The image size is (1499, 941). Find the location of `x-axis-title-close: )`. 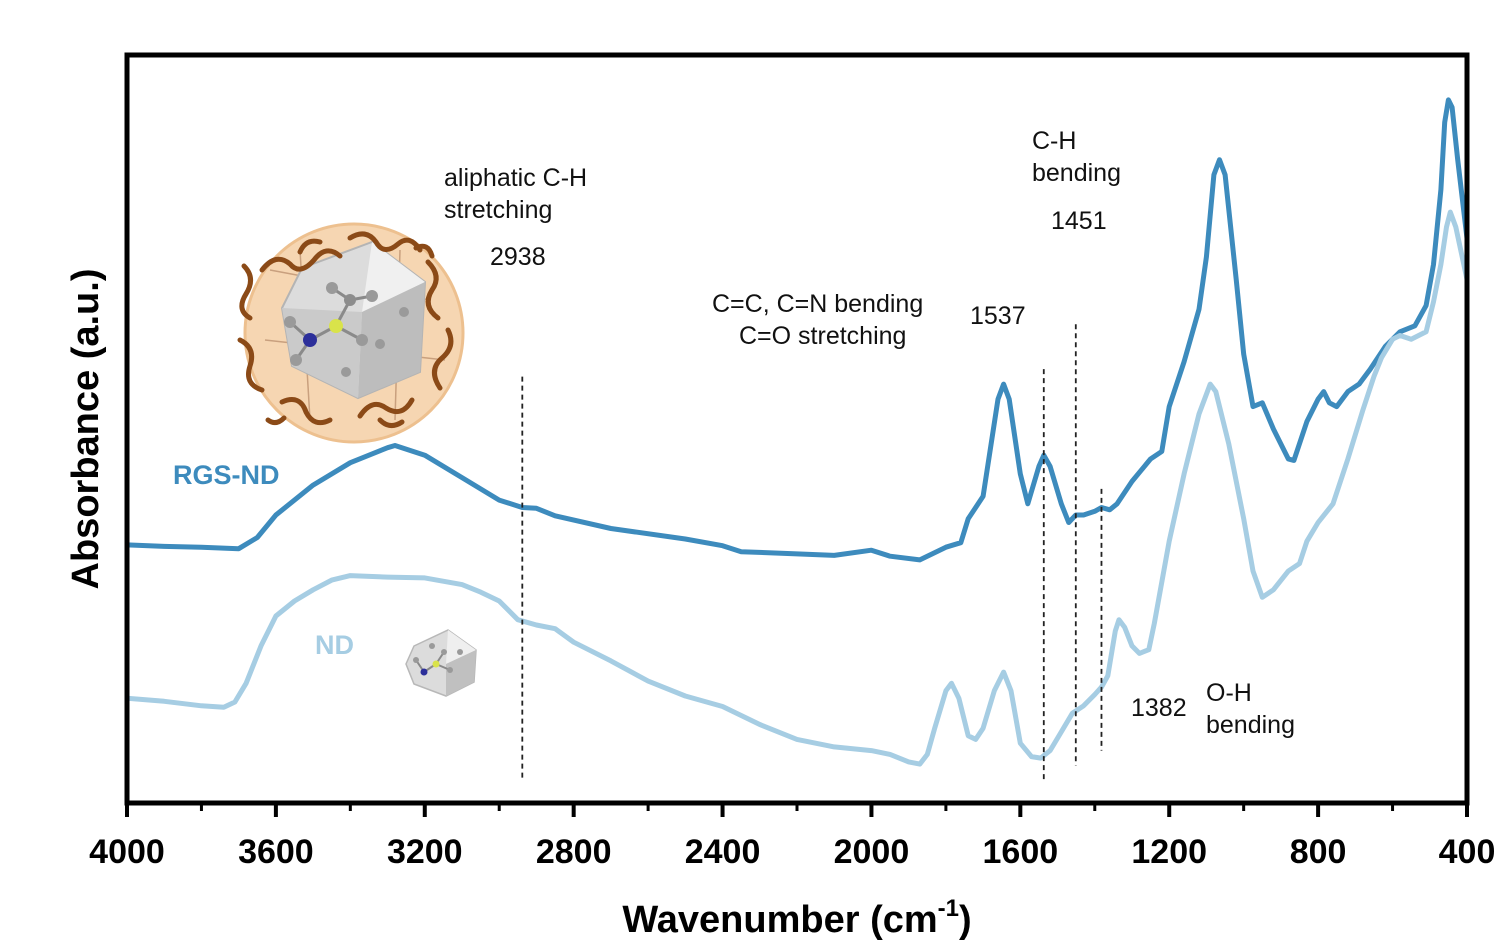

x-axis-title-close: ) is located at coordinates (965, 920).